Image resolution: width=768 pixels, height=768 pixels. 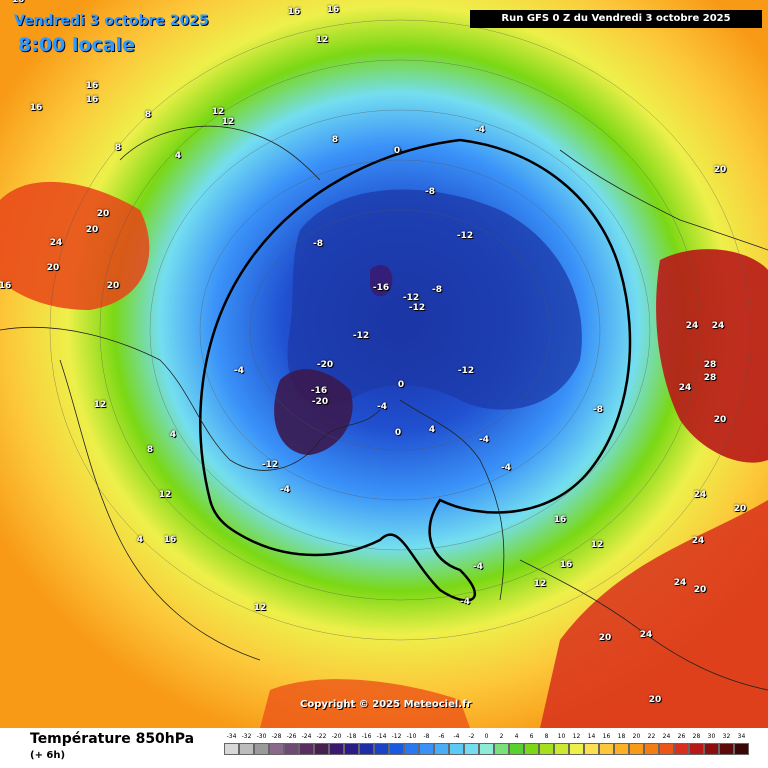 I want to click on scale-tick-label: -18, so click(x=351, y=736).